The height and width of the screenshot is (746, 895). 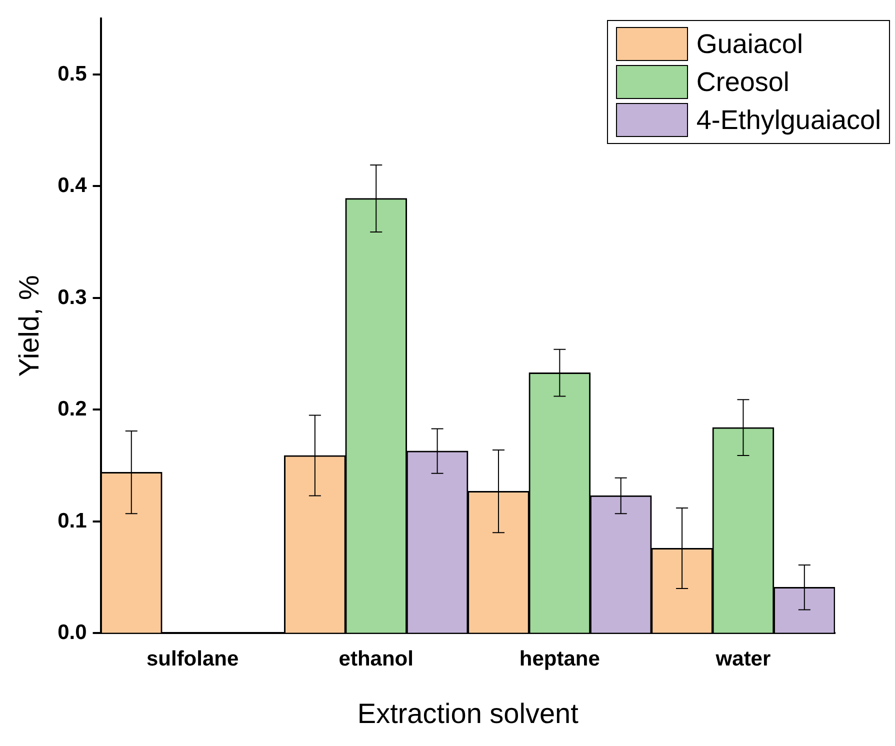 I want to click on x-tick-label: heptane, so click(x=559, y=659).